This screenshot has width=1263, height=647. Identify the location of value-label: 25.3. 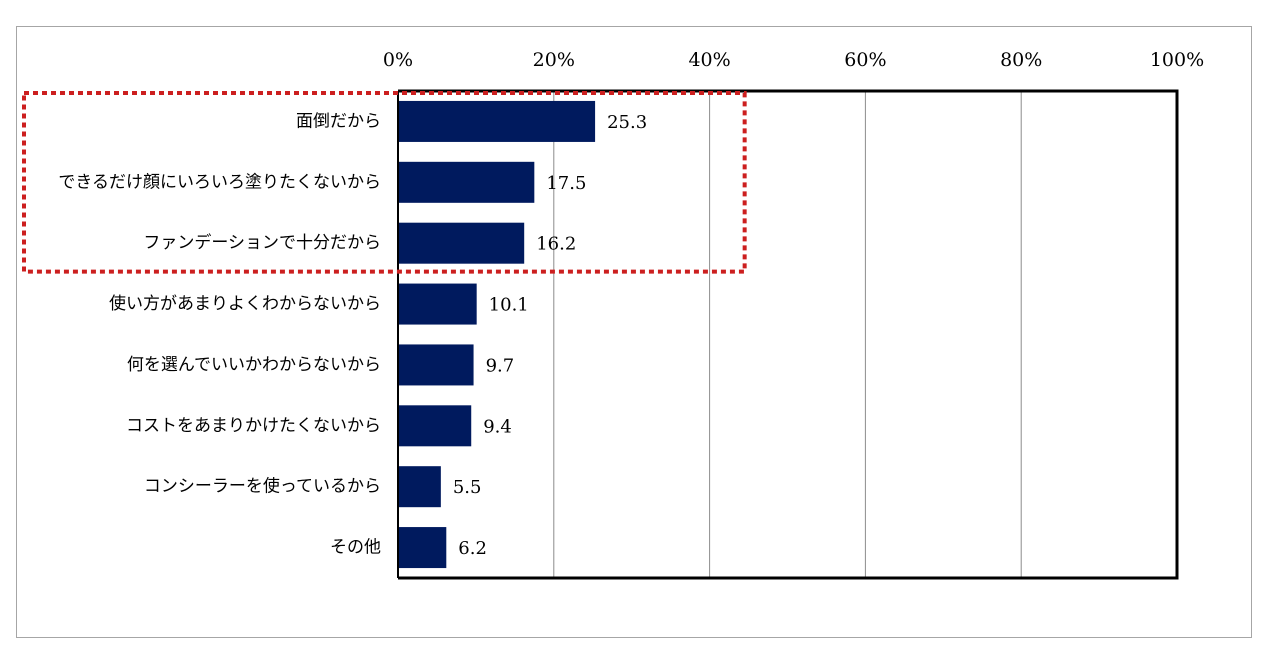
(627, 122).